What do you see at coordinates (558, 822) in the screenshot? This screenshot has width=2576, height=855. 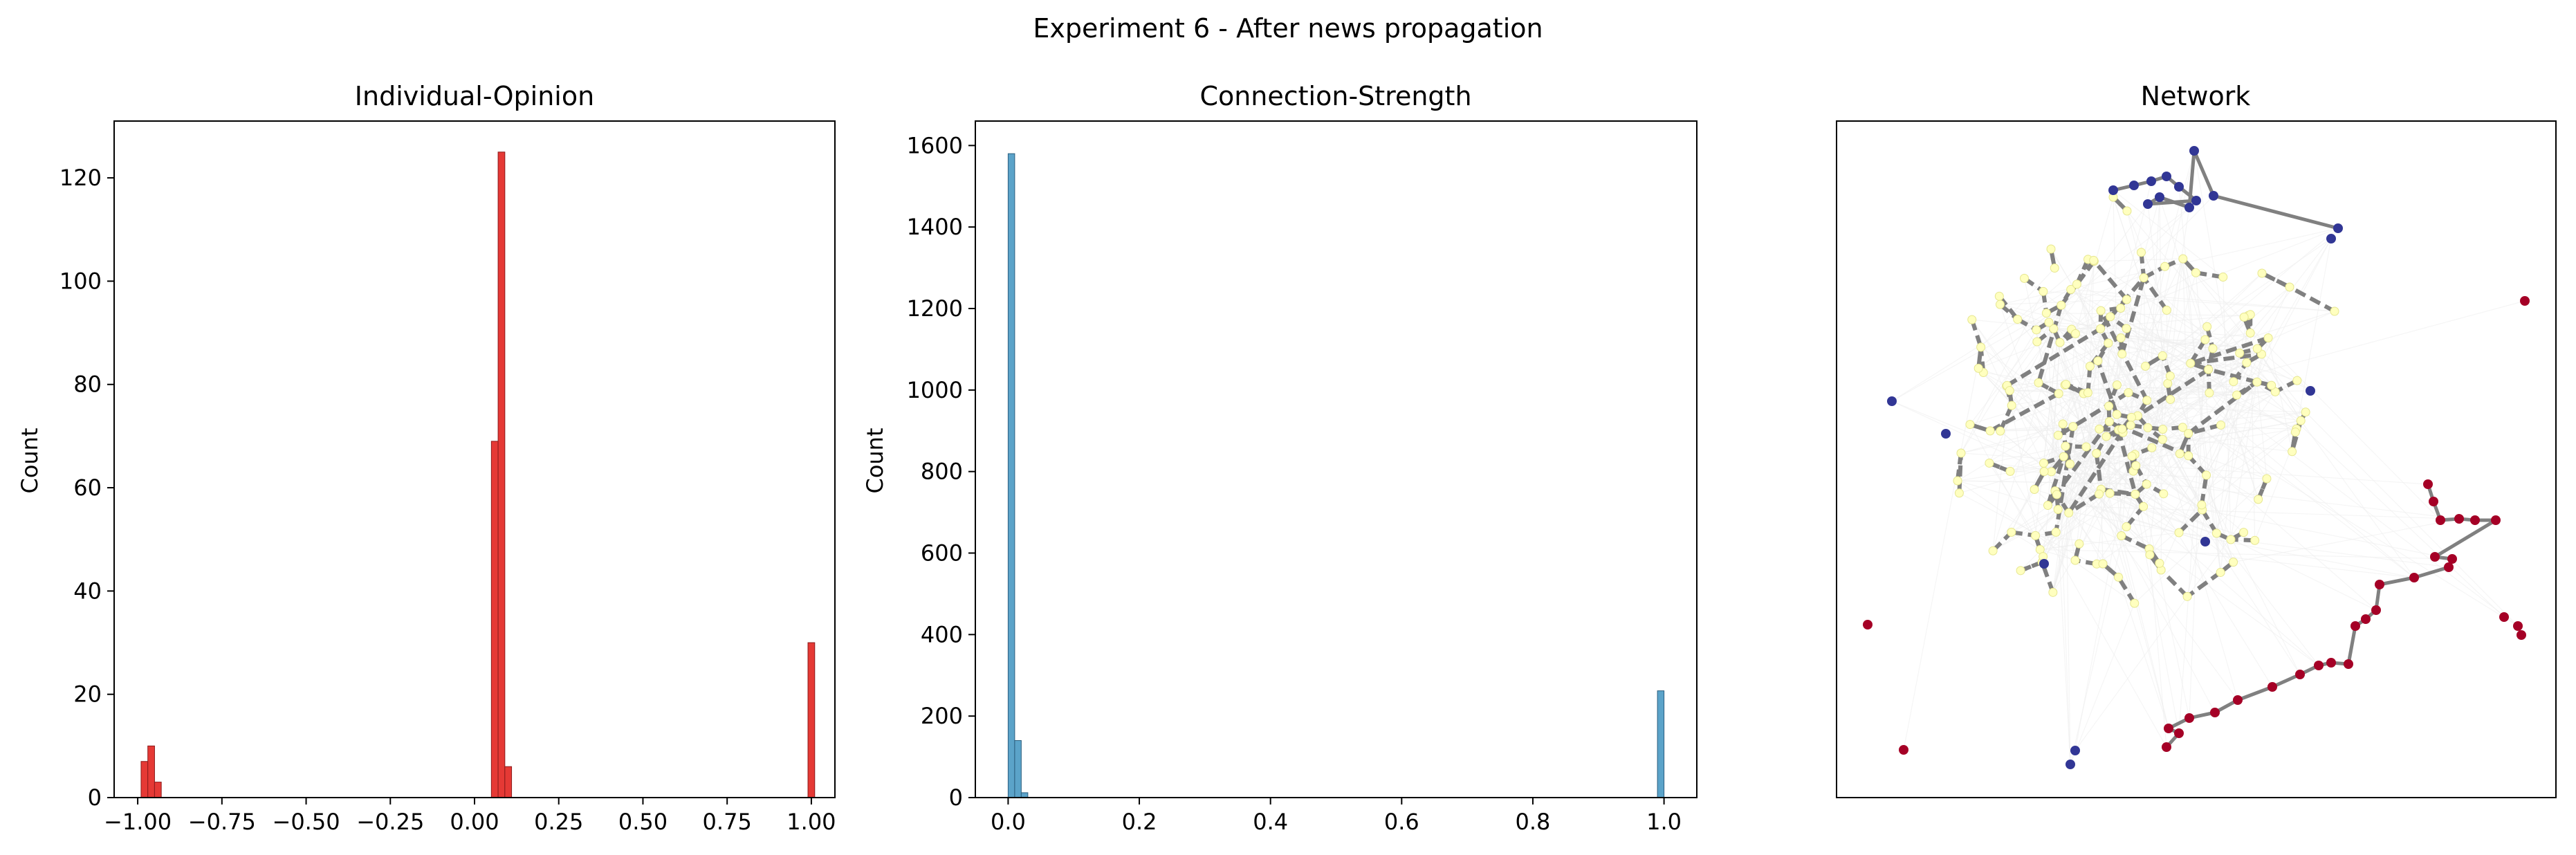 I see `opinion-histogram-xtick-label: 0.25` at bounding box center [558, 822].